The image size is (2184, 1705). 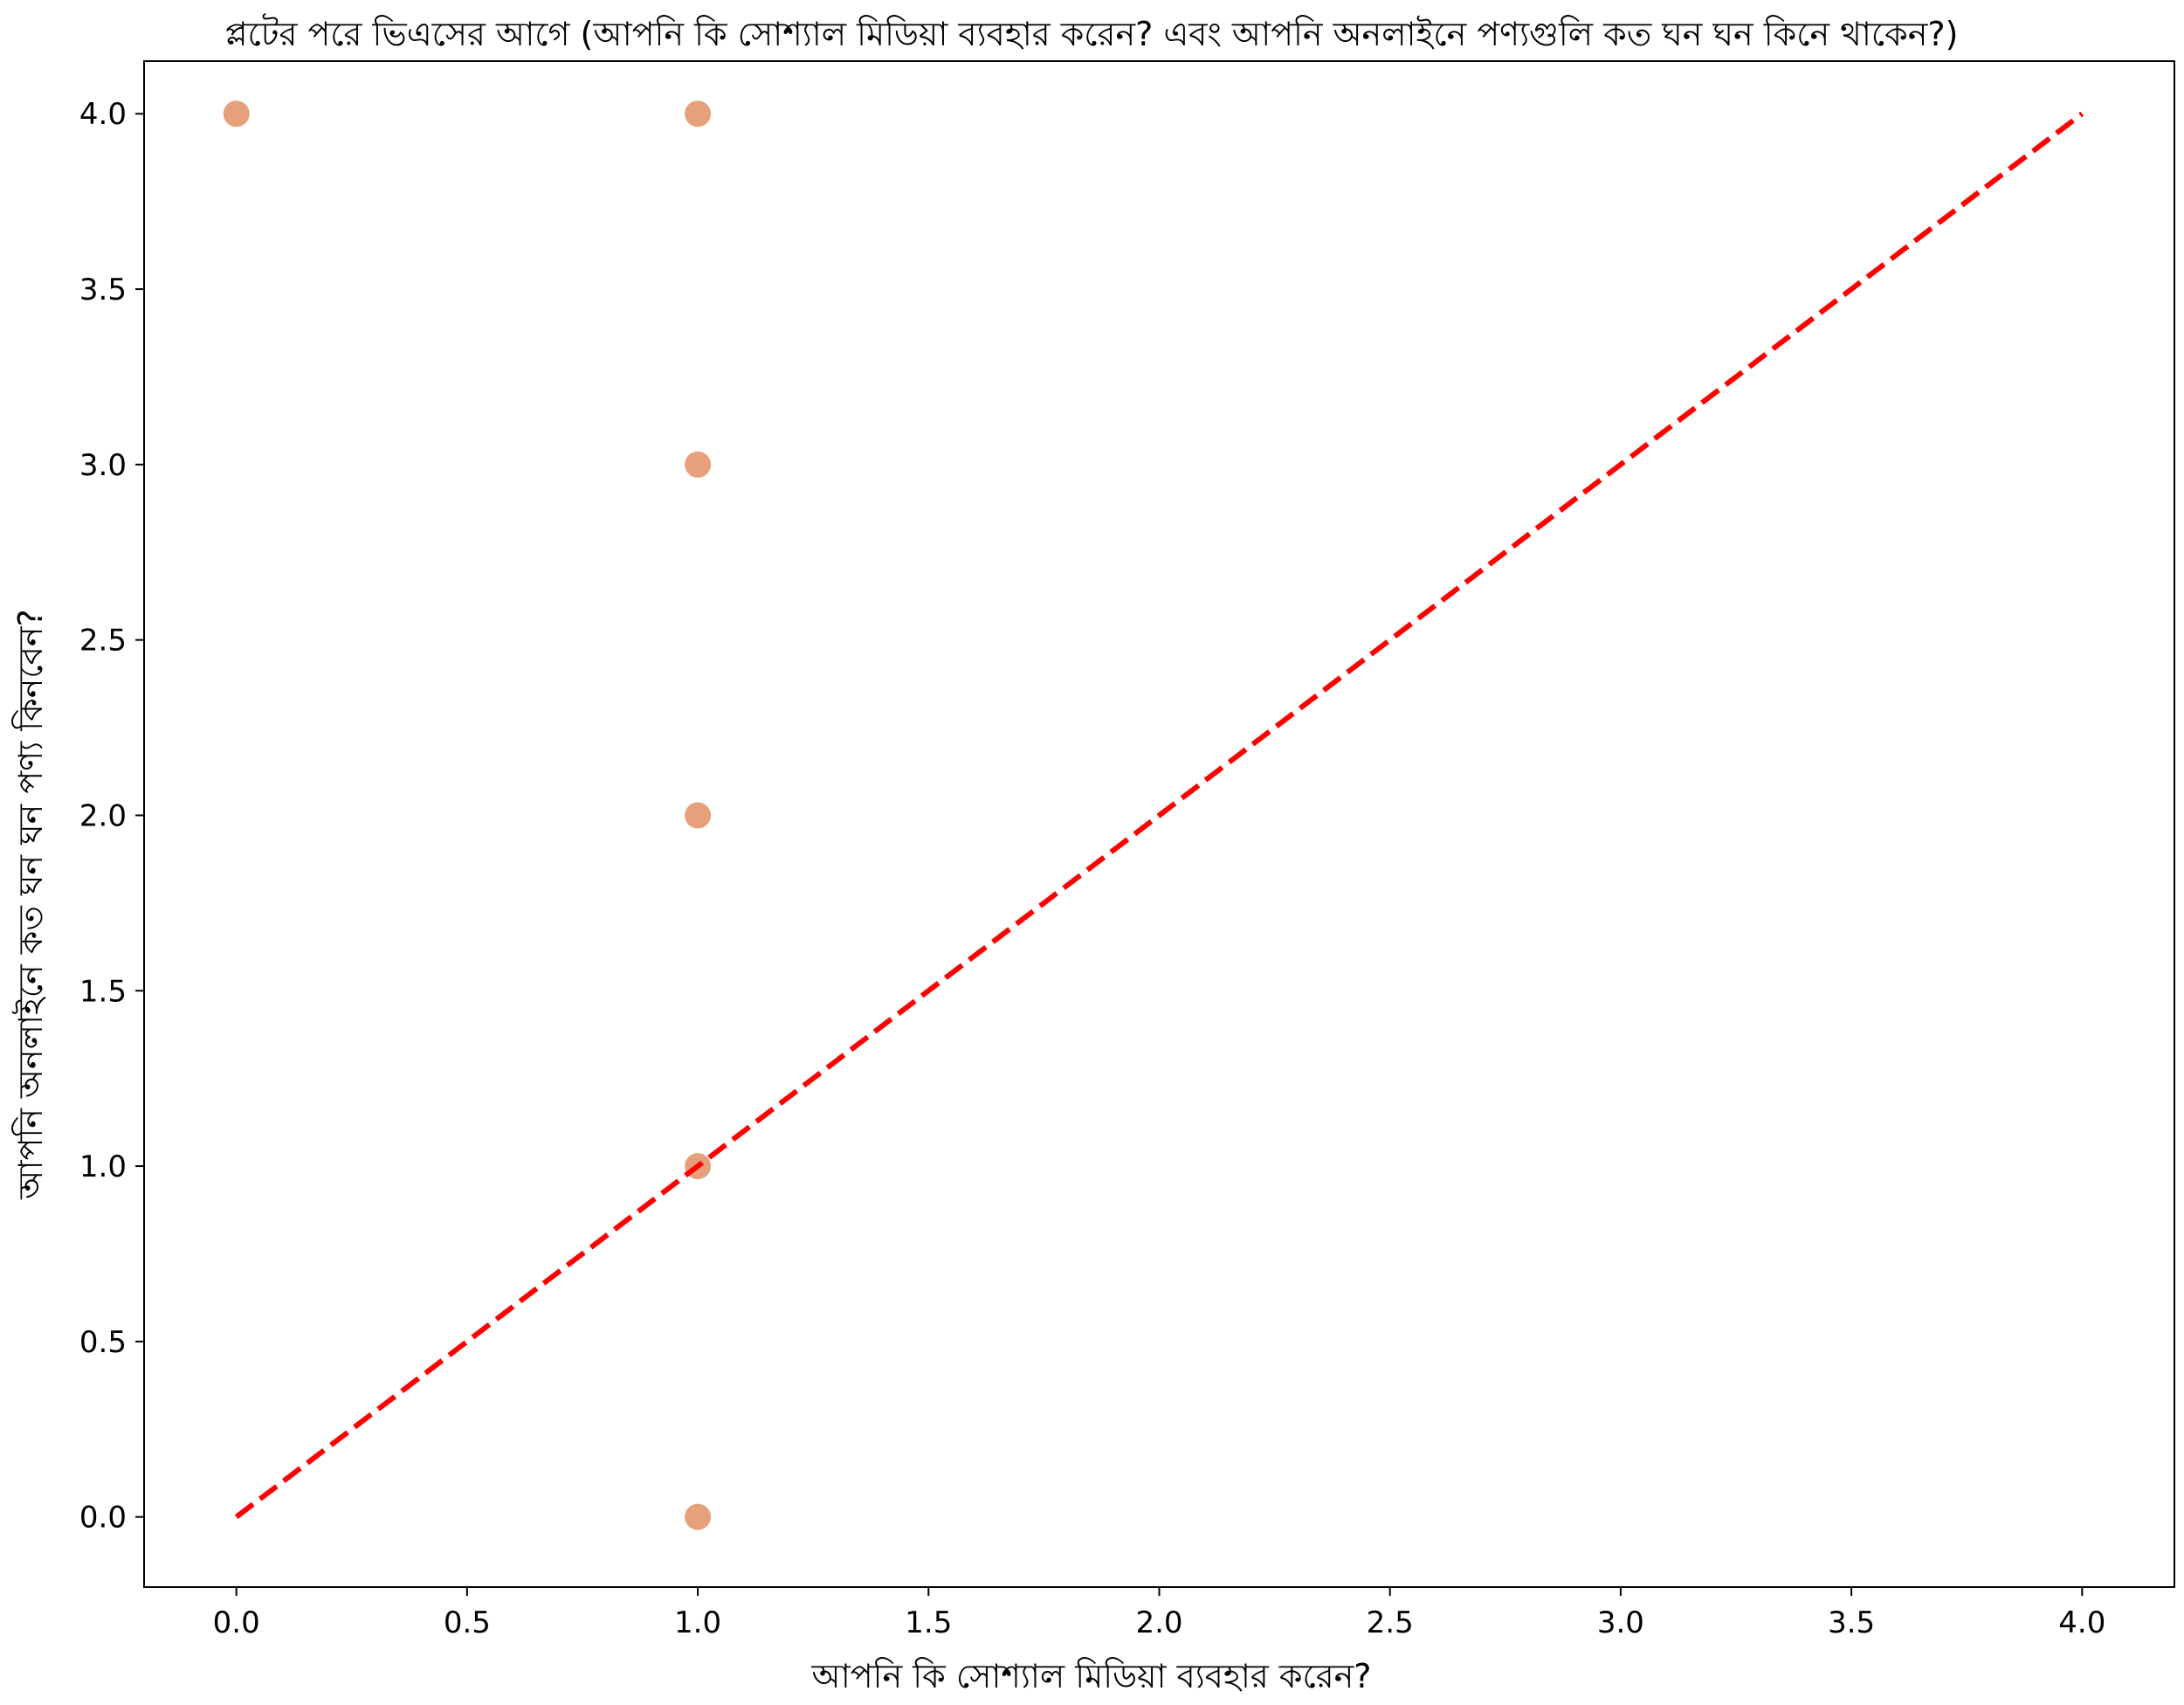 I want to click on x-tick-label-5: 2.5, so click(x=1390, y=1622).